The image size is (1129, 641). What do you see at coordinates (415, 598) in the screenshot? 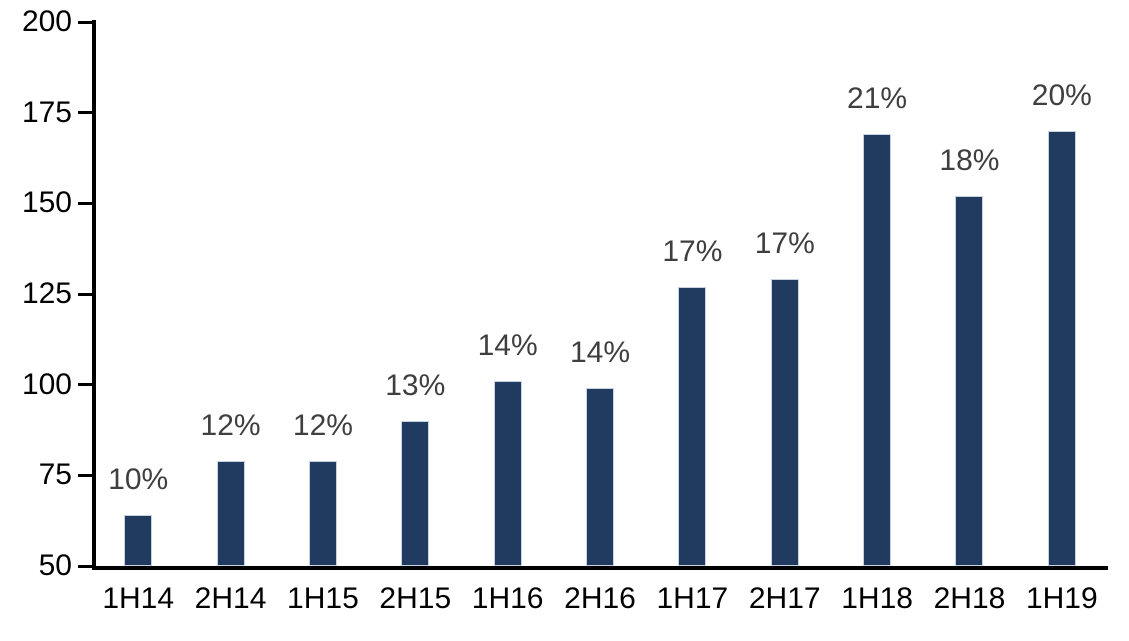
I see `x-tick-label: 2H15` at bounding box center [415, 598].